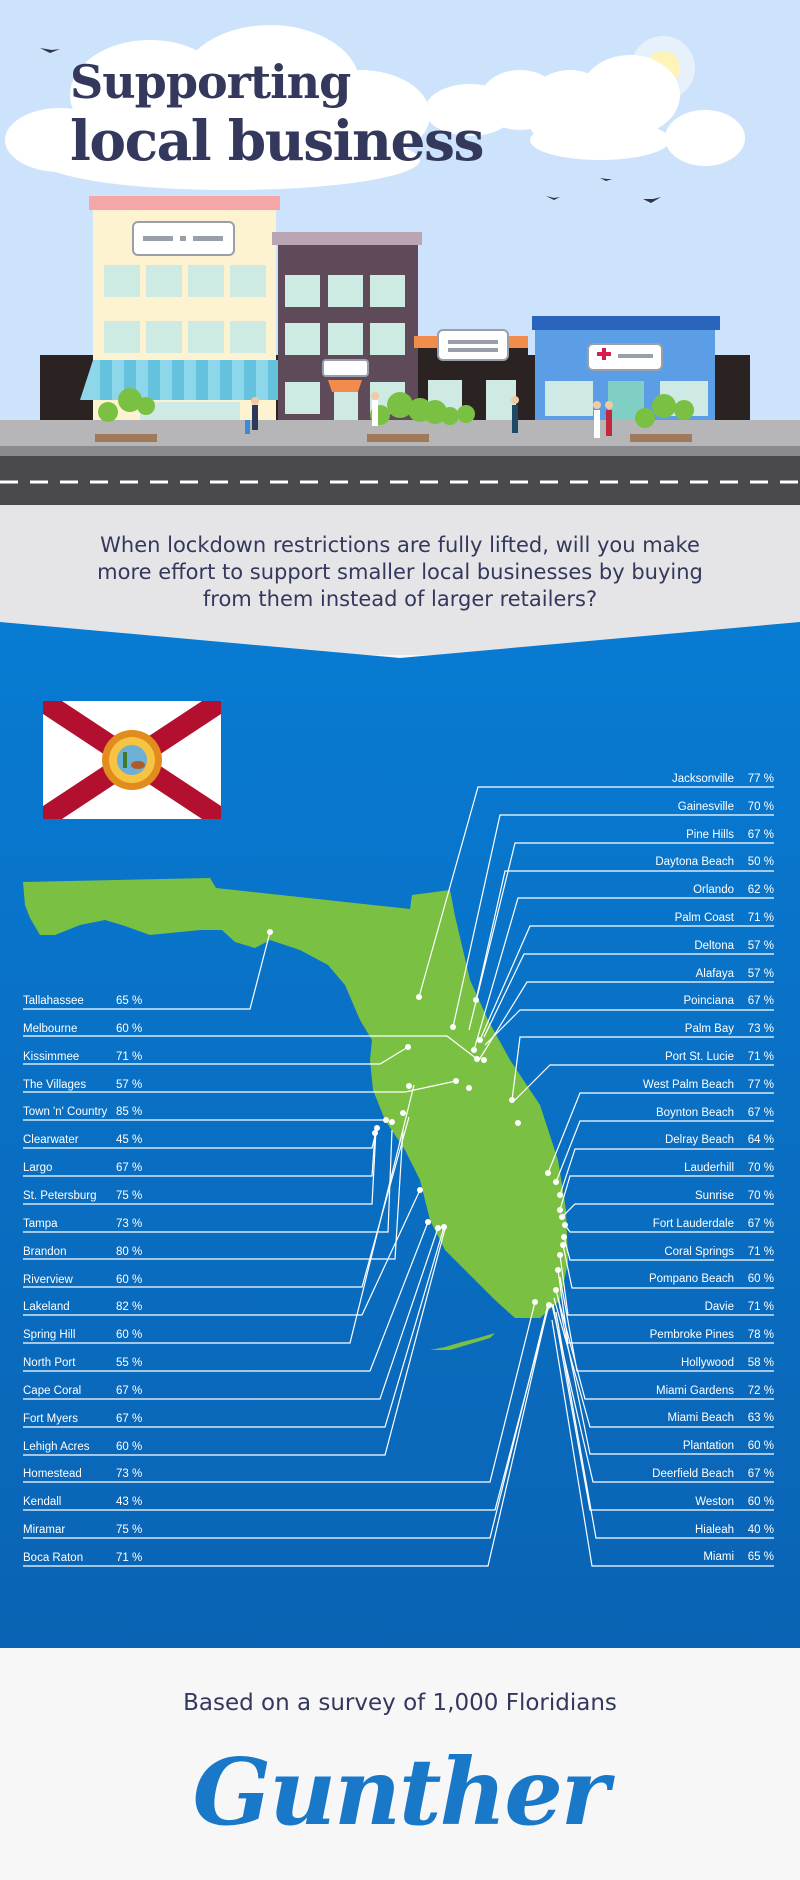 This screenshot has height=1880, width=800. I want to click on right-city-name: Daytona Beach, so click(694, 862).